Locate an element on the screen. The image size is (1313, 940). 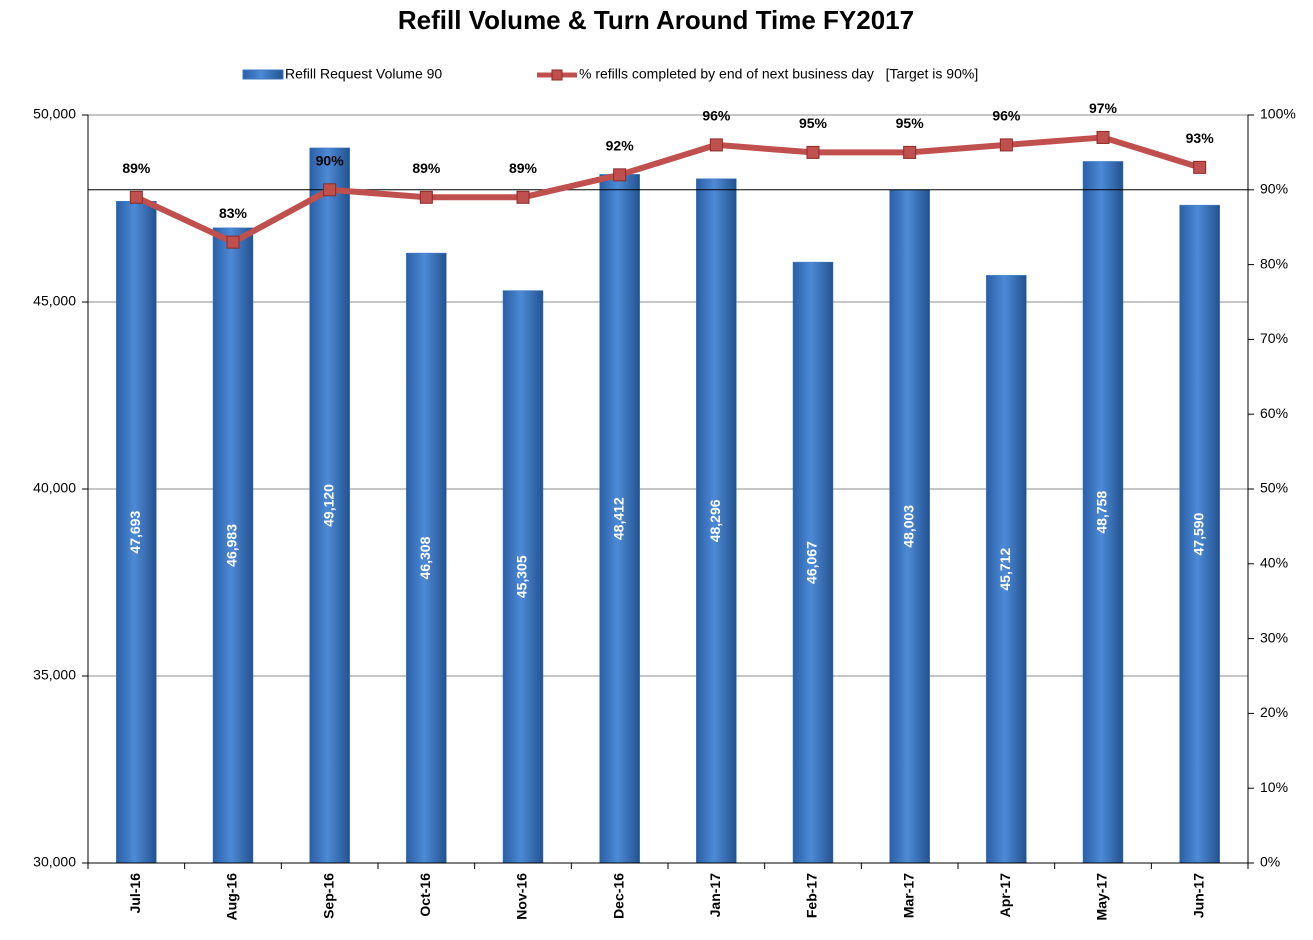
bar-value-label: 47,693 is located at coordinates (135, 532).